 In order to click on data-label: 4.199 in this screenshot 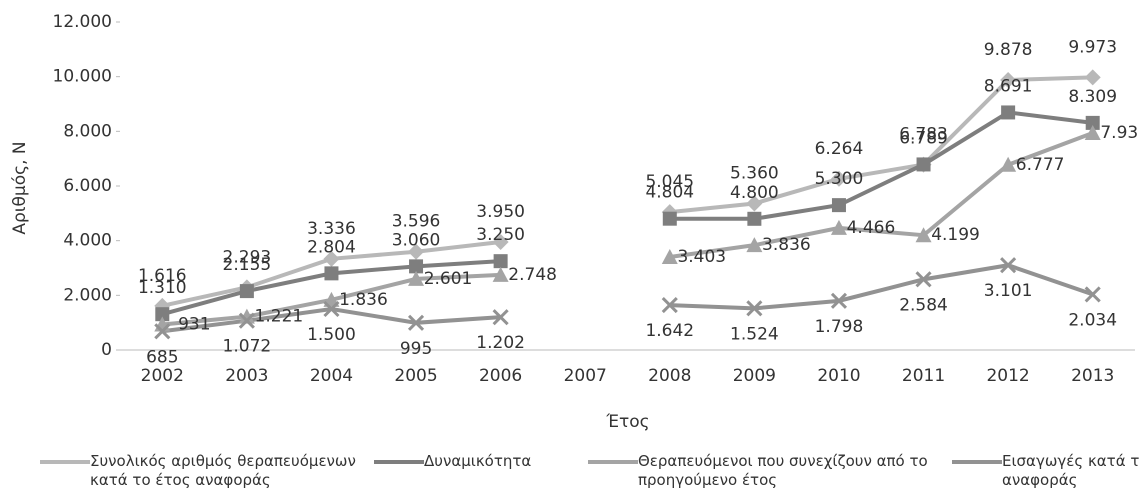, I will do `click(955, 235)`.